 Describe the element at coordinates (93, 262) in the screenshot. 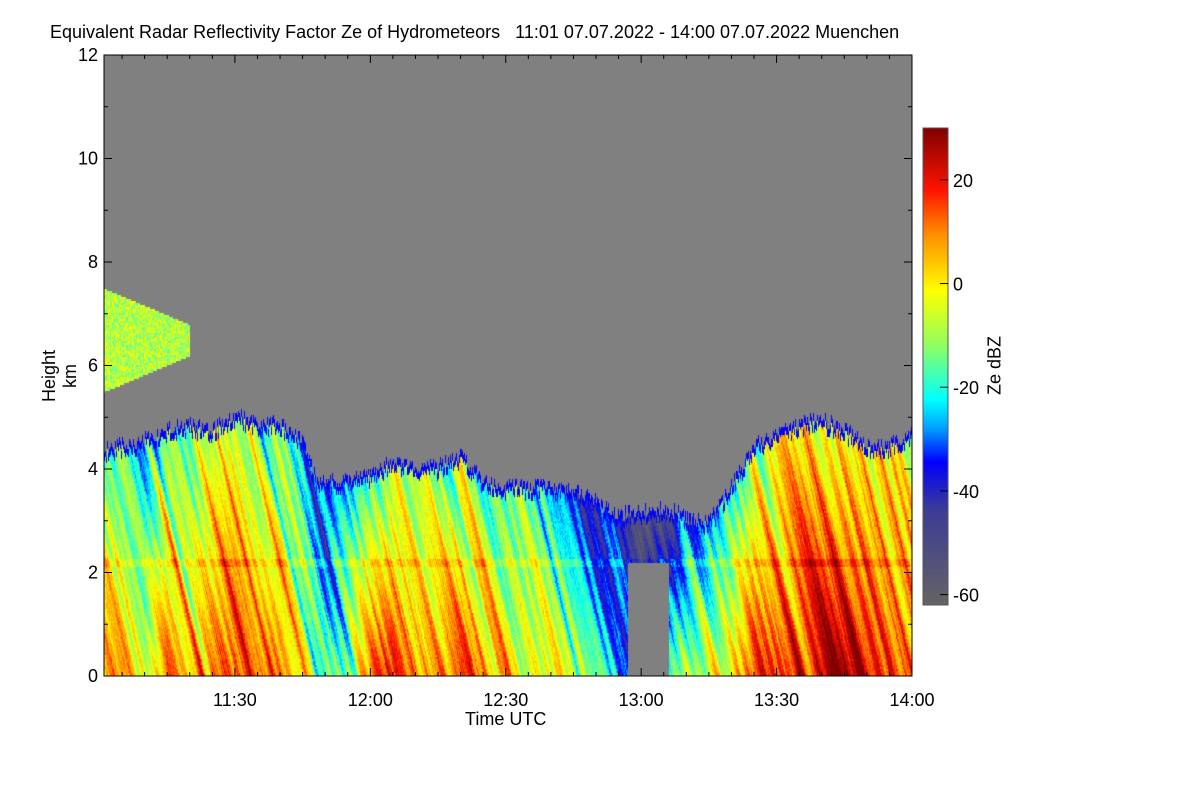

I see `y-tick-label: 8` at that location.